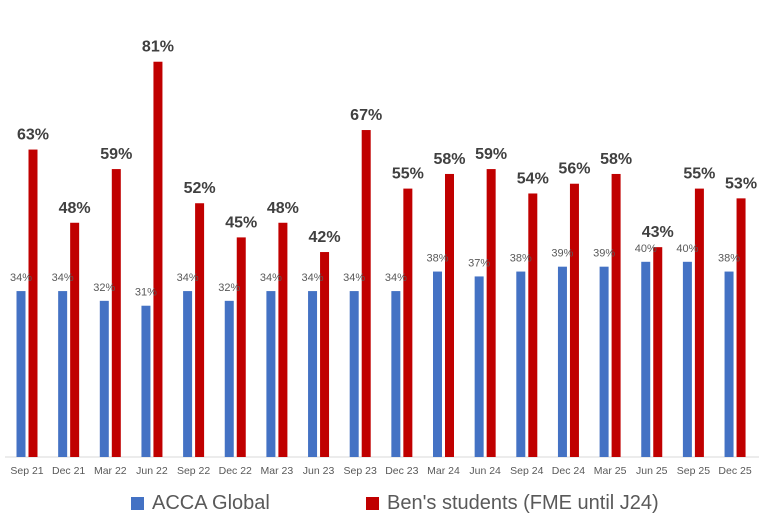 The image size is (764, 528). I want to click on x-tick-label: Sep 21, so click(26, 471).